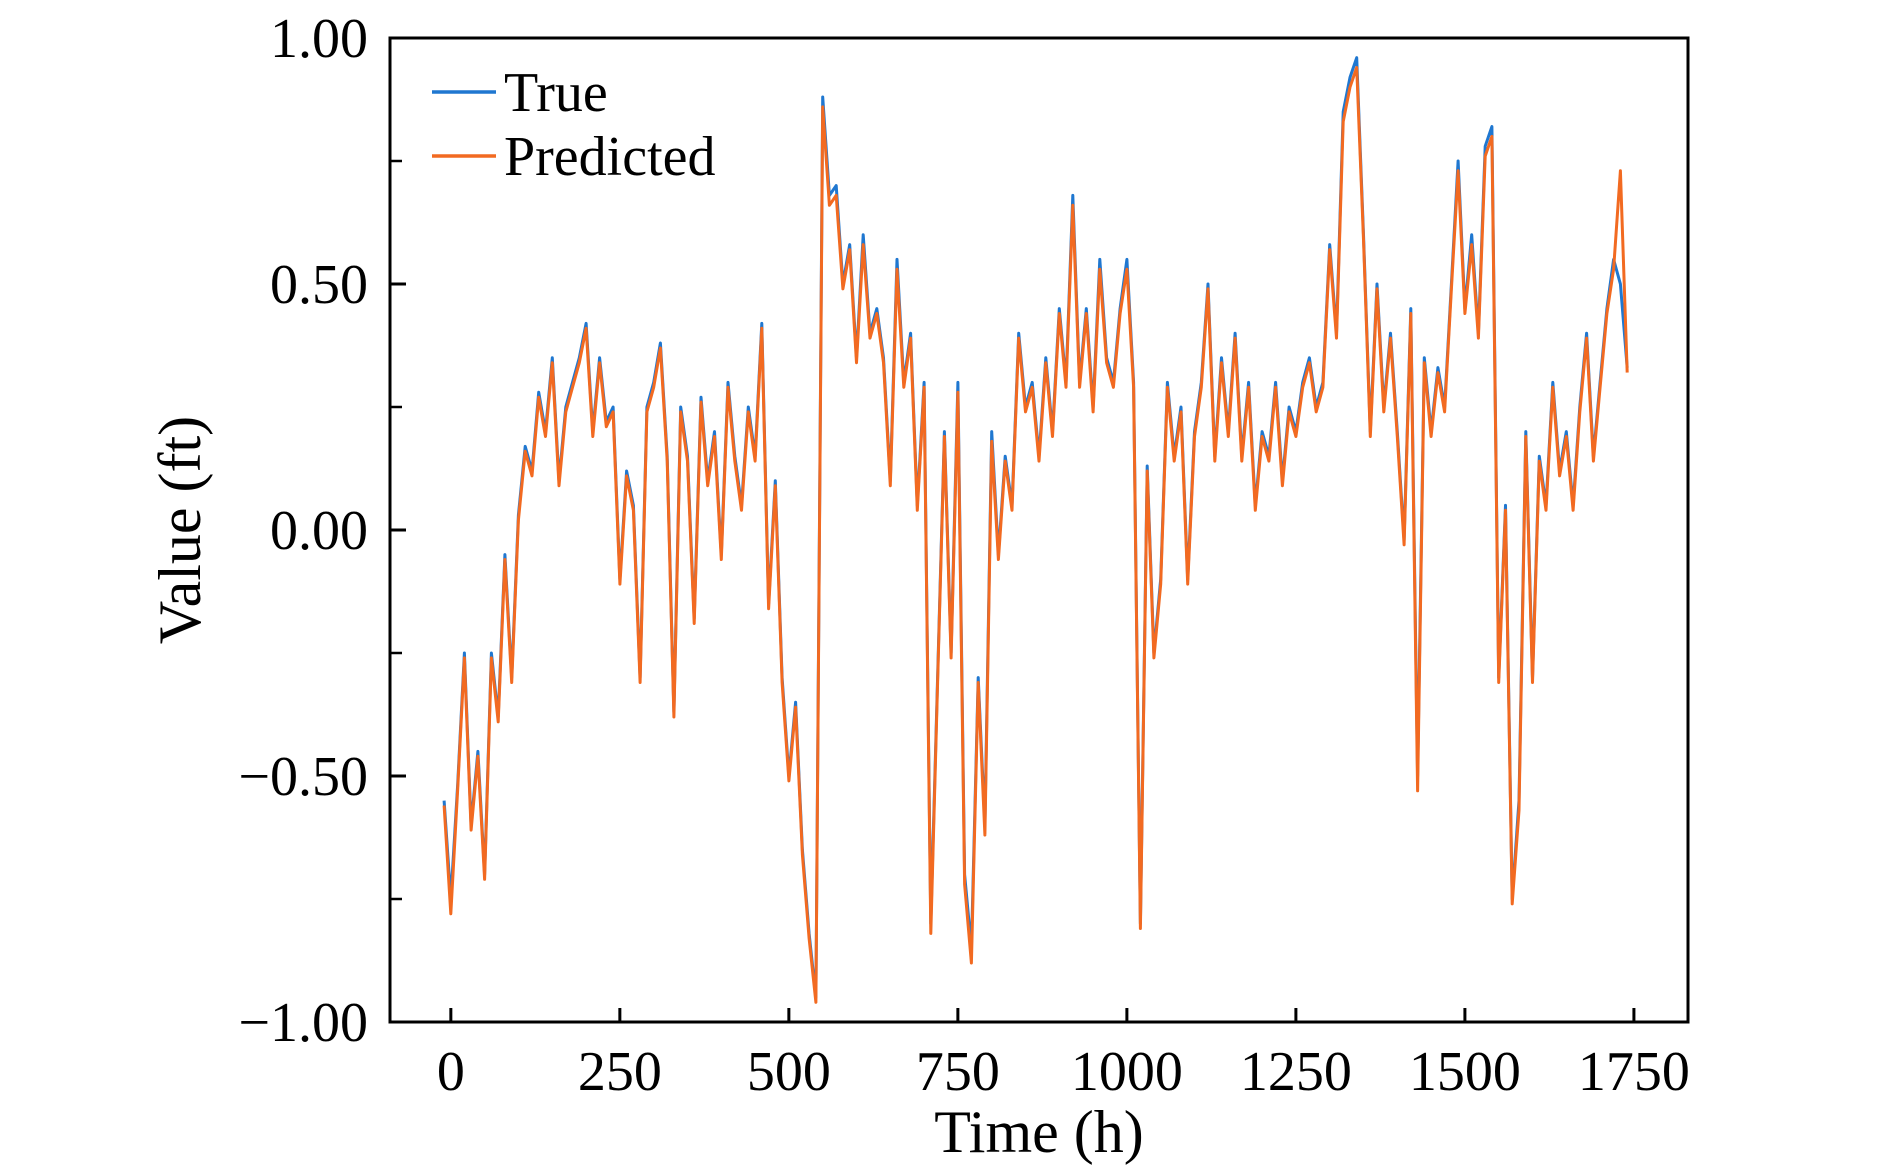  What do you see at coordinates (958, 1072) in the screenshot?
I see `x-tick-label: 750` at bounding box center [958, 1072].